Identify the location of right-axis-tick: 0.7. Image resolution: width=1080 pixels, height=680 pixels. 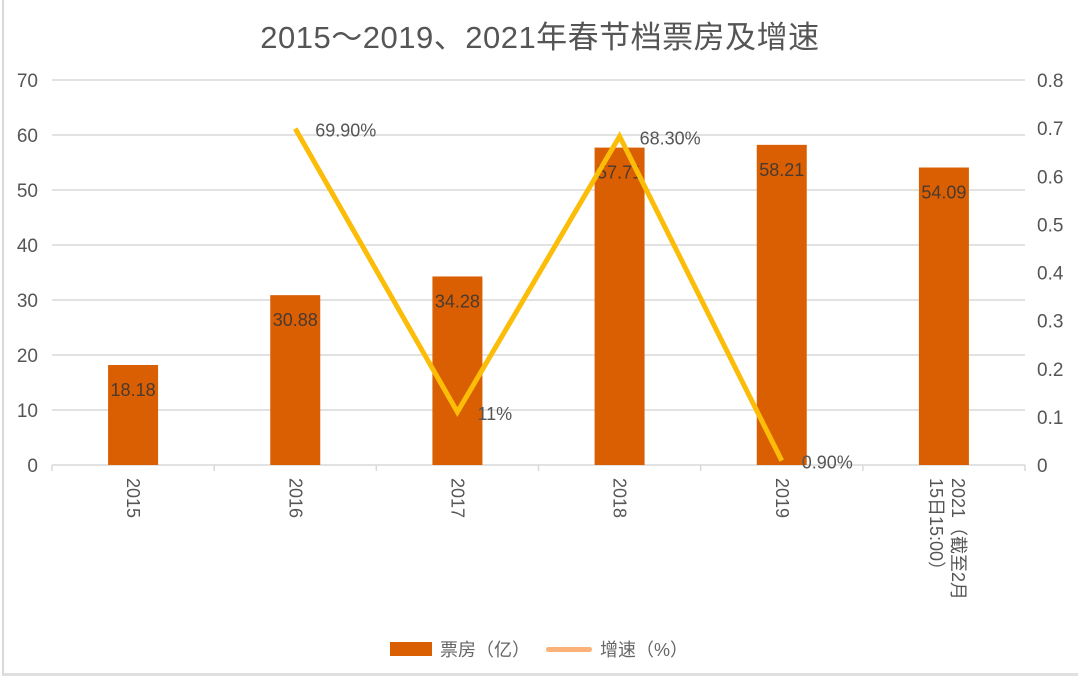
(1050, 129).